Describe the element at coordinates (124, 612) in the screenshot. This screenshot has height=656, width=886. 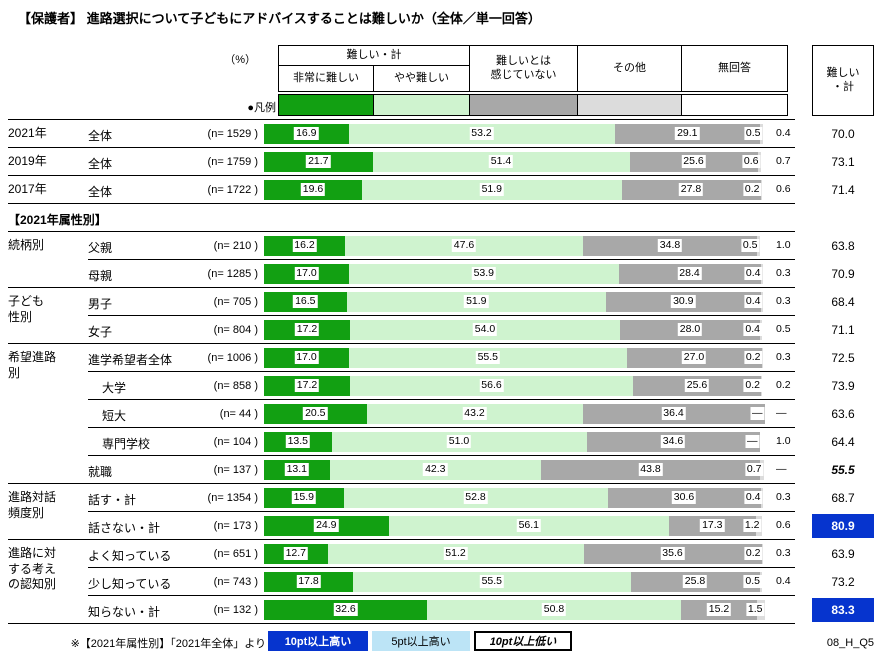
I see `row-label: 知らない・計` at that location.